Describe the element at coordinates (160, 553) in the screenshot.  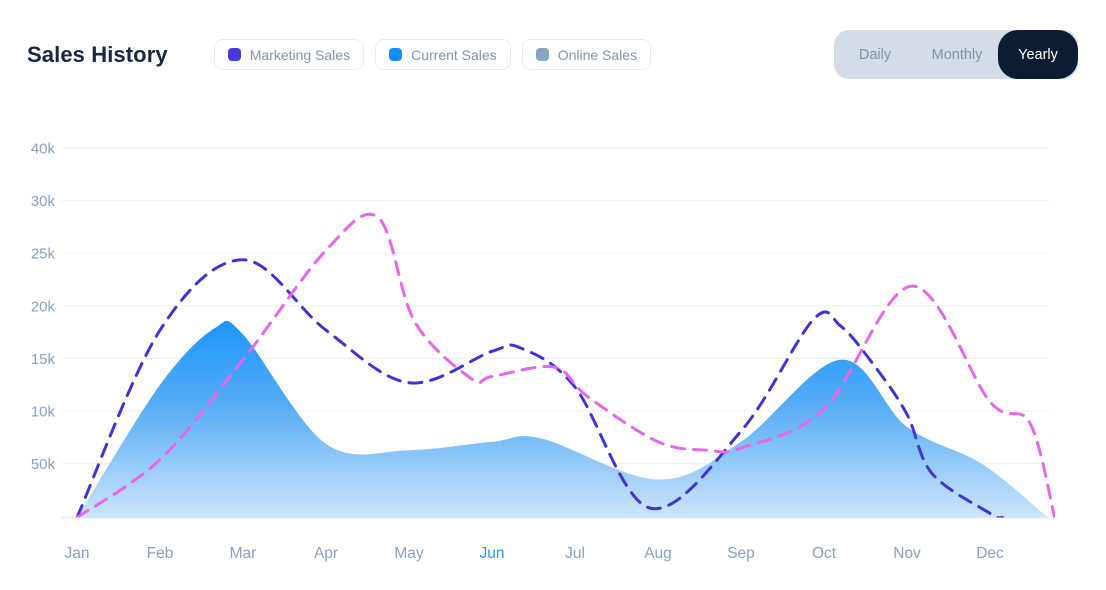
I see `x-axis-label: Feb` at that location.